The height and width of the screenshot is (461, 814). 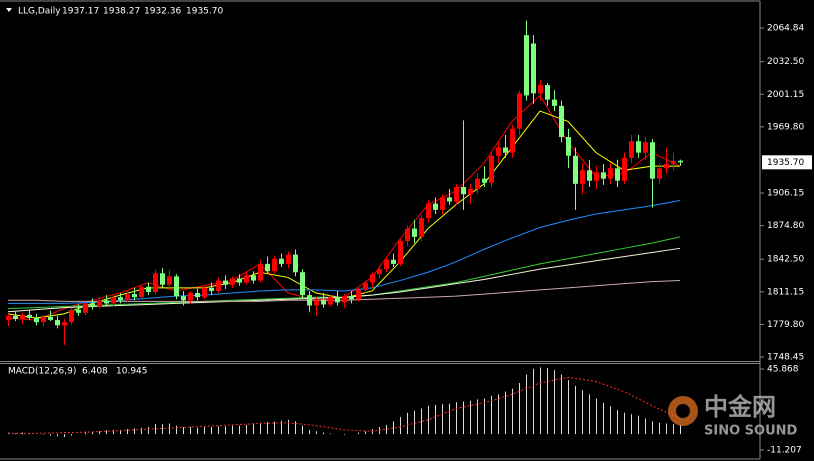 I want to click on ohlc-value: 1937.17, so click(x=80, y=12).